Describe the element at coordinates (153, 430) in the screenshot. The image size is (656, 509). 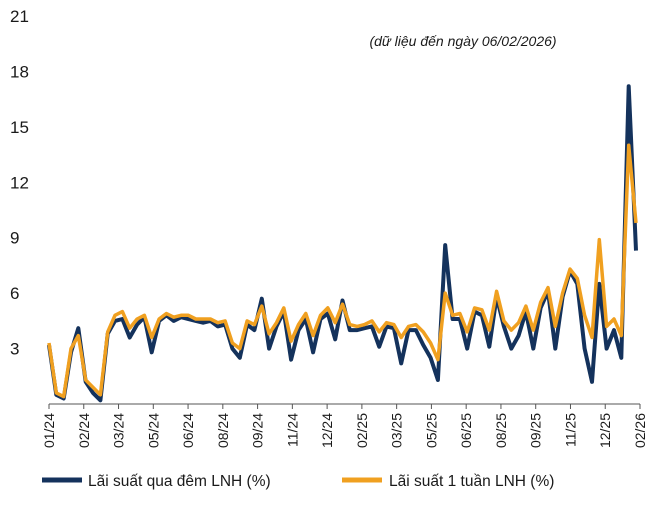
I see `x-tick-label: 05/24` at that location.